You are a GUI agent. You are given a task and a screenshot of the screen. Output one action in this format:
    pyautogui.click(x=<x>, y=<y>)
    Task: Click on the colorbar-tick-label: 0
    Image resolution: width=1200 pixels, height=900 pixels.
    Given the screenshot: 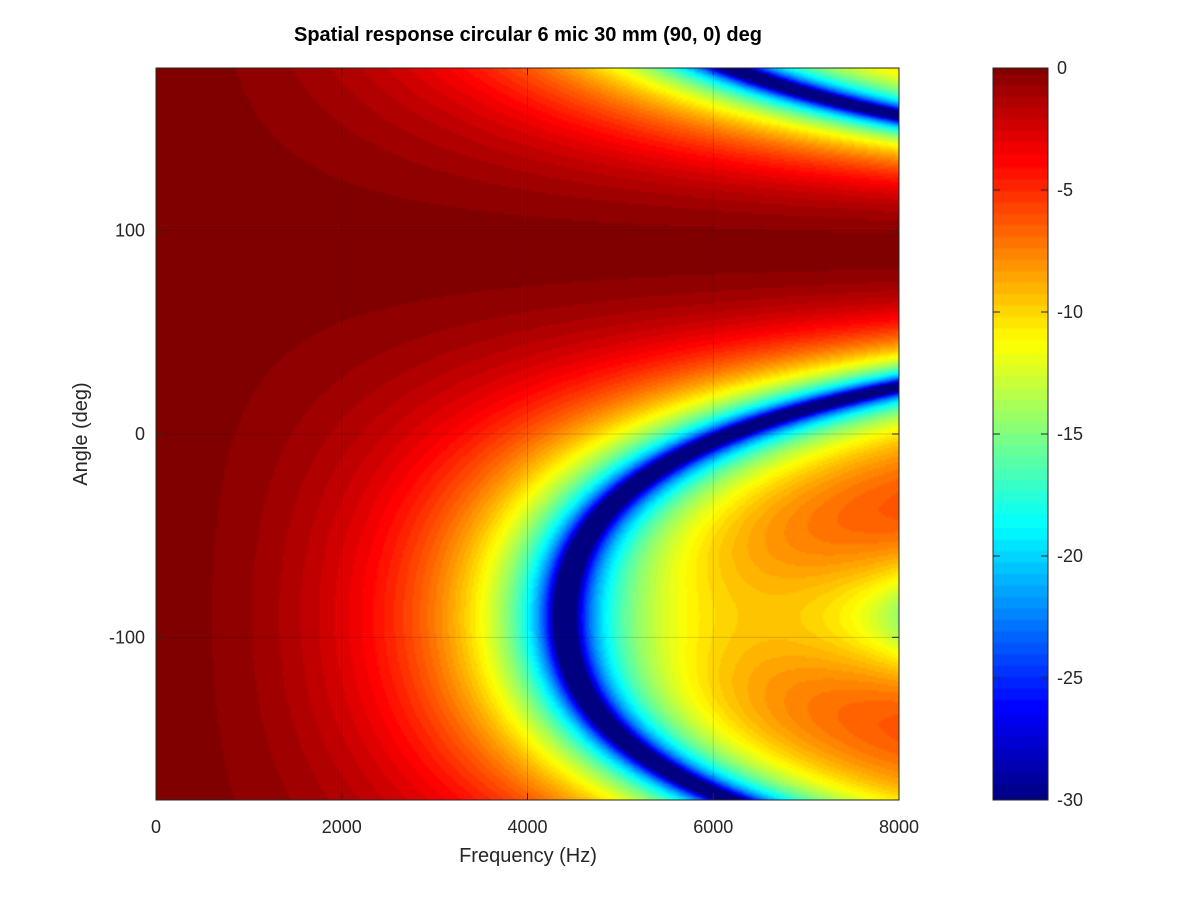 What is the action you would take?
    pyautogui.click(x=1062, y=68)
    